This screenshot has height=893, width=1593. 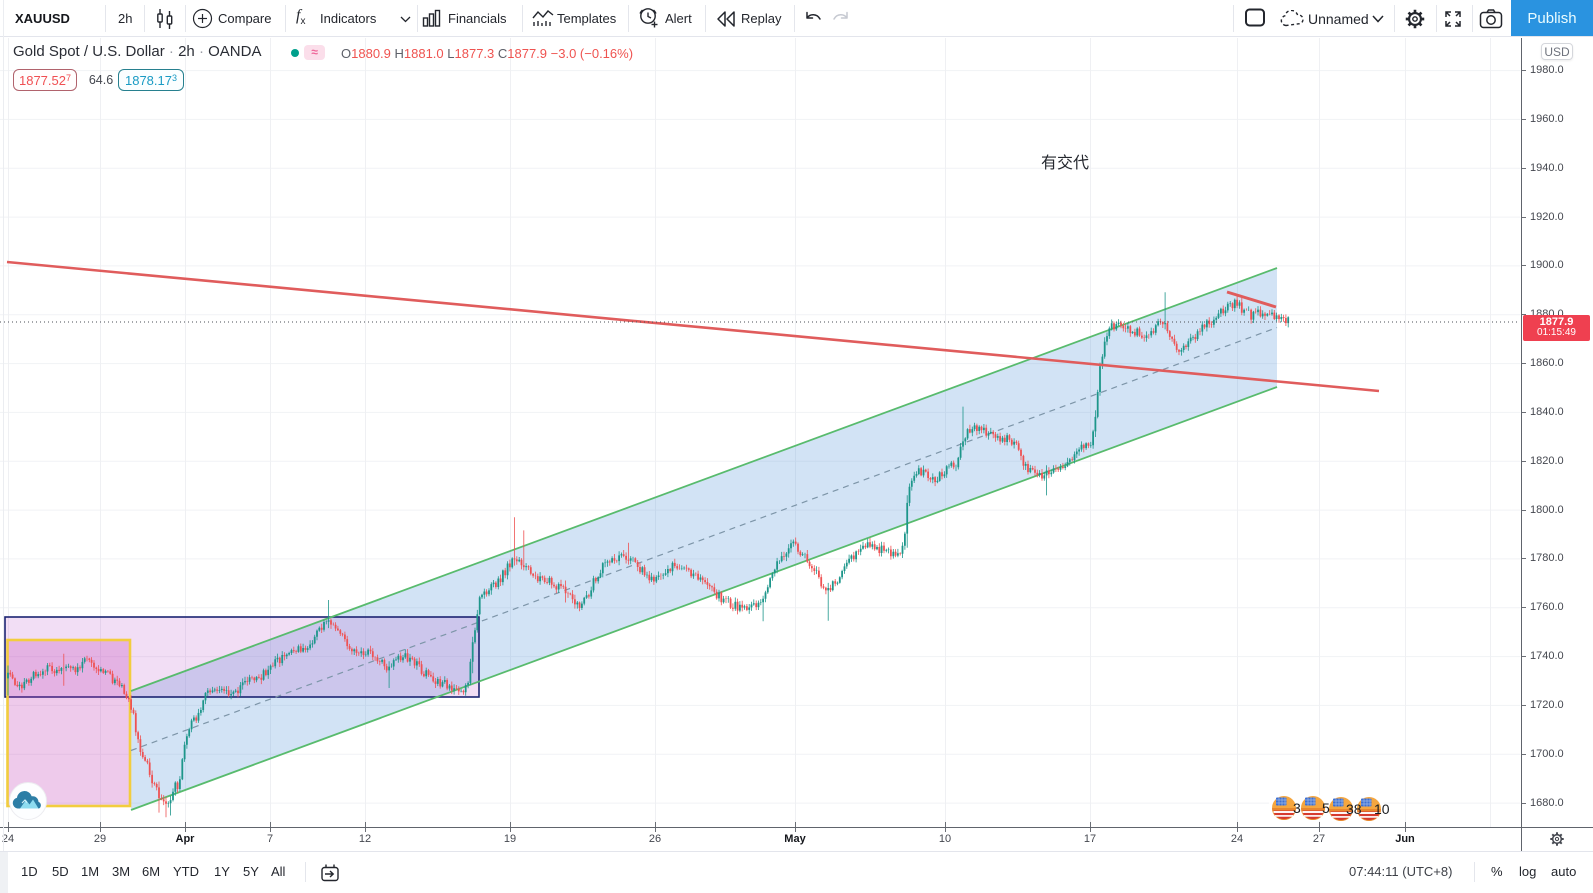 I want to click on svg-text: 3, so click(x=1297, y=808).